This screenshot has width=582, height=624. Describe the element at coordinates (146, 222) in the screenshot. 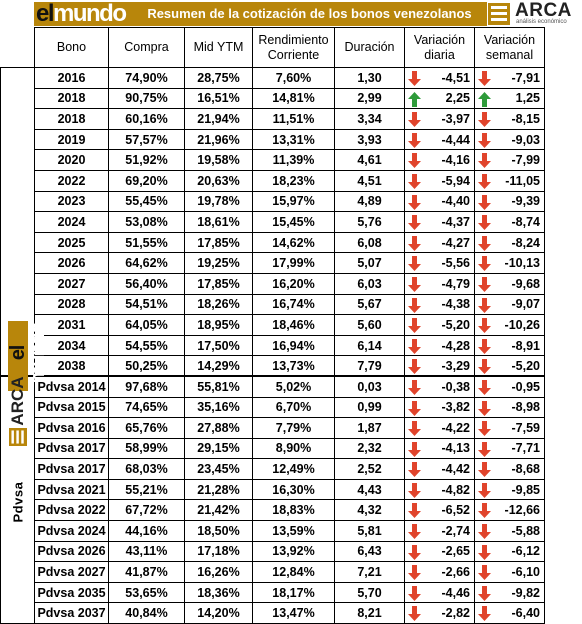

I see `cell-compra: 53,08%` at that location.